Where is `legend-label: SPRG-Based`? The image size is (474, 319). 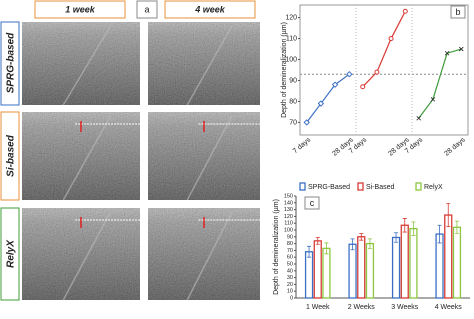
legend-label: SPRG-Based is located at coordinates (329, 187).